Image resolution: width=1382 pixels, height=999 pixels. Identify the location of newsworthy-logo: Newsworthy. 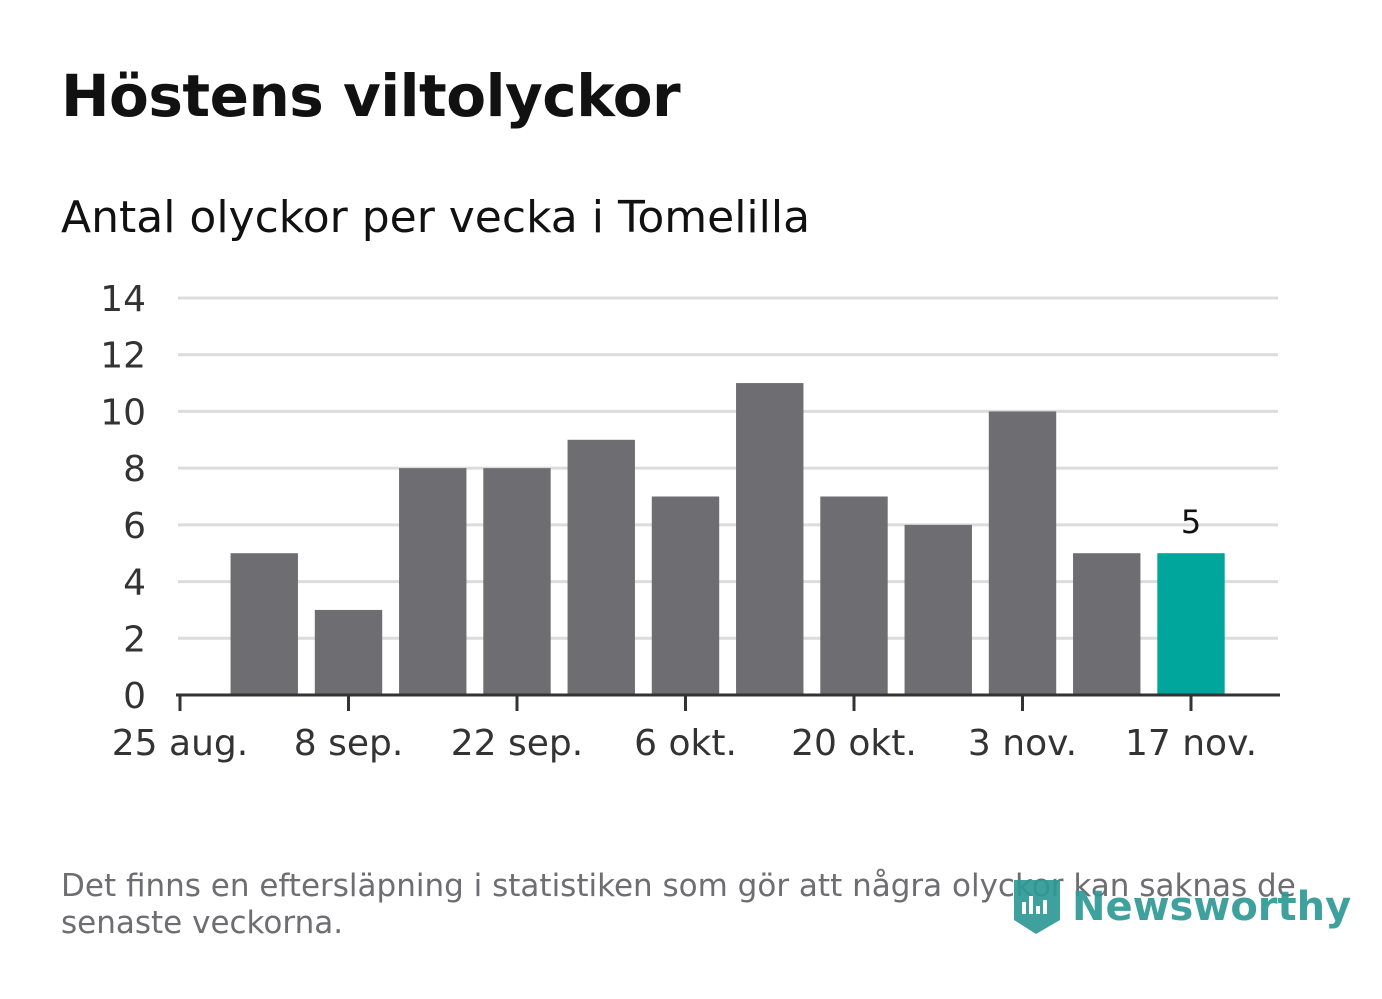
(1180, 907).